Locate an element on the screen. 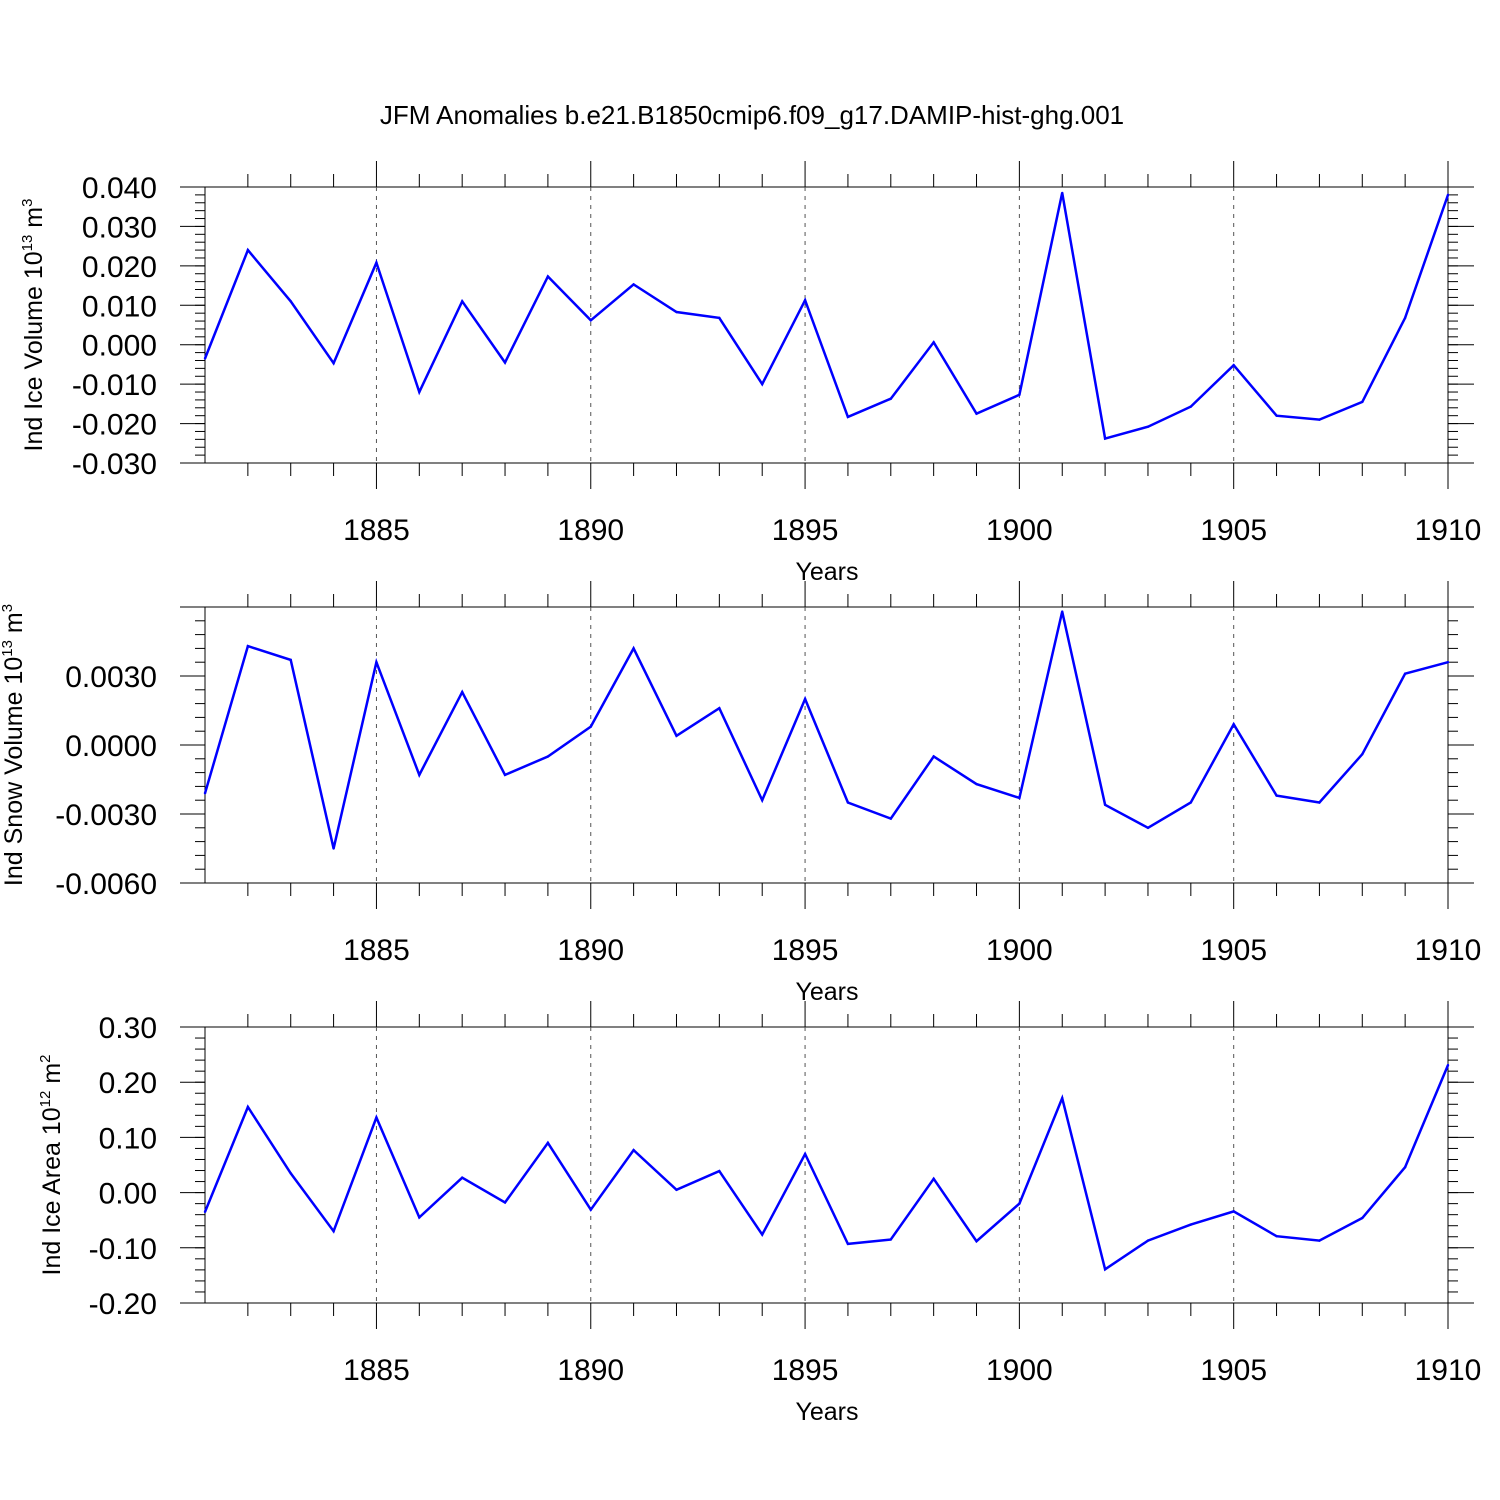  y-axis-label: Ind Ice Volume 1013 m3 is located at coordinates (33, 325).